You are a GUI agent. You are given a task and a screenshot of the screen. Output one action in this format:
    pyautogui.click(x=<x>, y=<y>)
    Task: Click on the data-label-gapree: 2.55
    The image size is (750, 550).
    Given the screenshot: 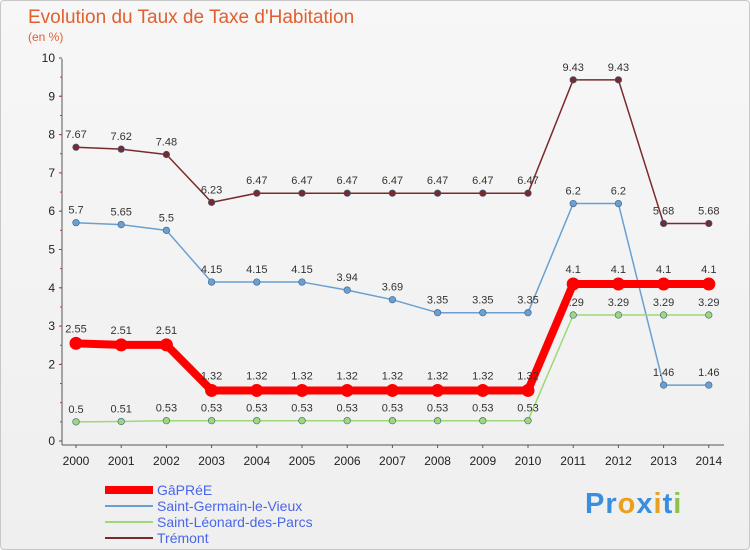 What is the action you would take?
    pyautogui.click(x=75, y=329)
    